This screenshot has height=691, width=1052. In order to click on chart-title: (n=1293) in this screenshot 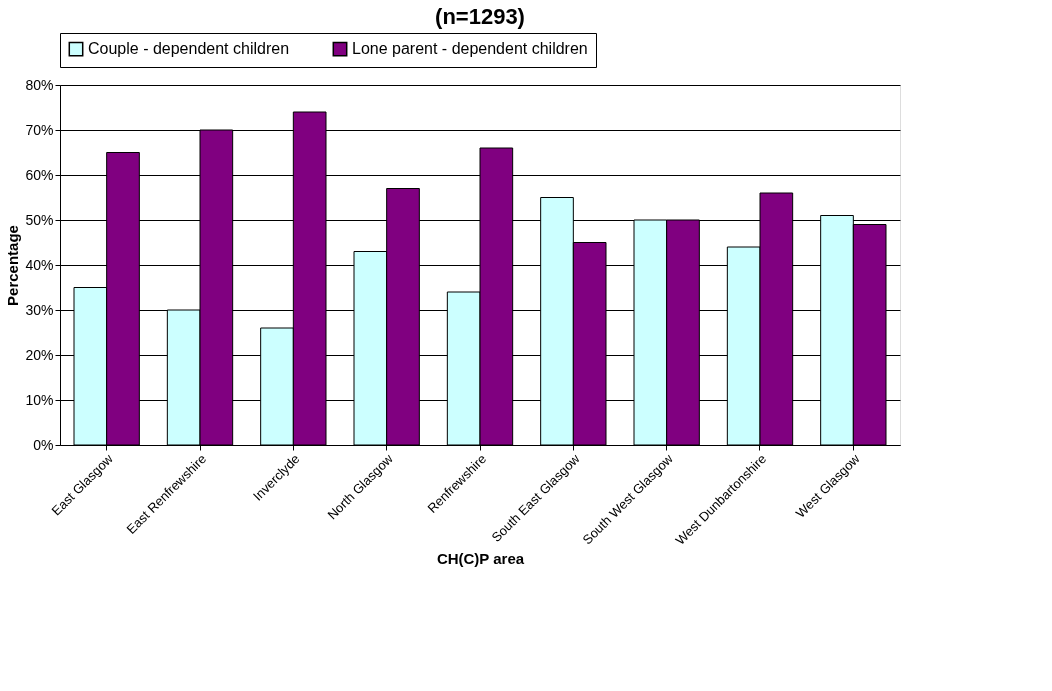, I will do `click(480, 16)`.